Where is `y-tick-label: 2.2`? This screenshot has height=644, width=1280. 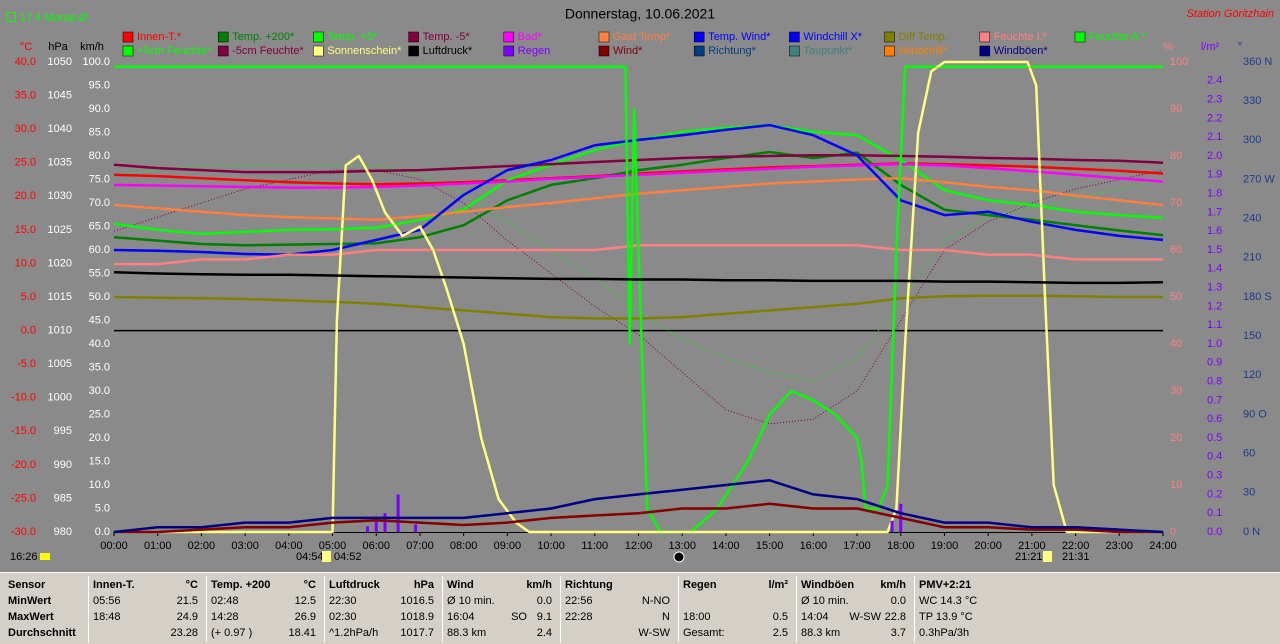 y-tick-label: 2.2 is located at coordinates (1214, 118).